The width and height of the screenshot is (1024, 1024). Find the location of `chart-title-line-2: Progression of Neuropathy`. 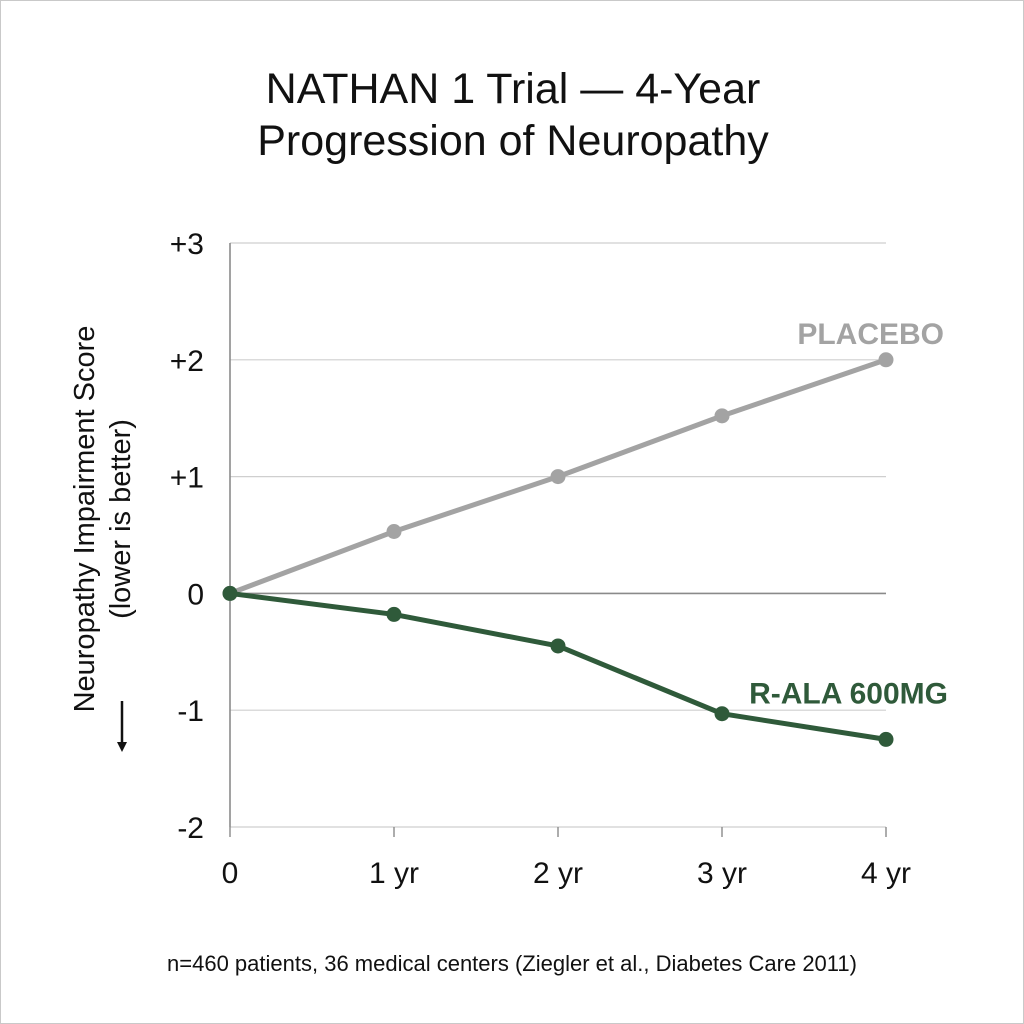

chart-title-line-2: Progression of Neuropathy is located at coordinates (513, 141).